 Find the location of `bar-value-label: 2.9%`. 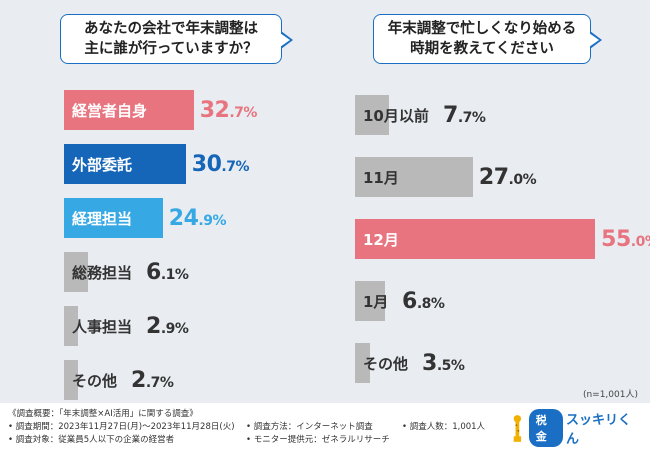

bar-value-label: 2.9% is located at coordinates (167, 326).